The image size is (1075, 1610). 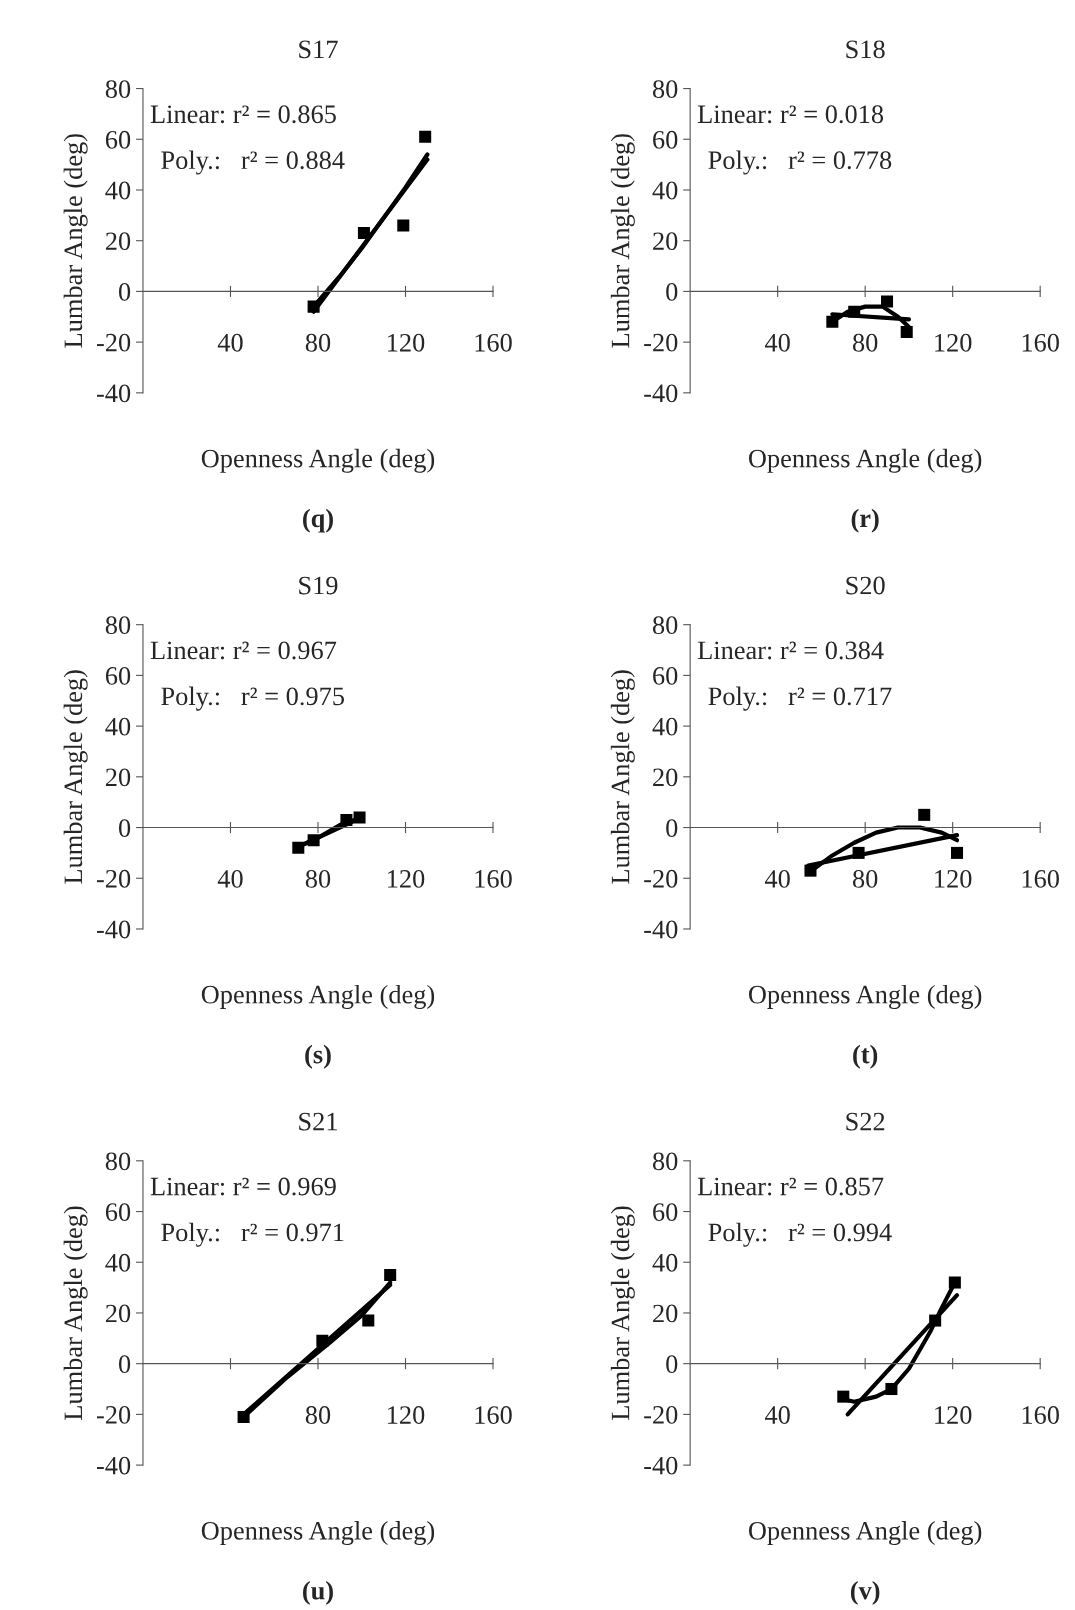 I want to click on text: (s), so click(x=318, y=1056).